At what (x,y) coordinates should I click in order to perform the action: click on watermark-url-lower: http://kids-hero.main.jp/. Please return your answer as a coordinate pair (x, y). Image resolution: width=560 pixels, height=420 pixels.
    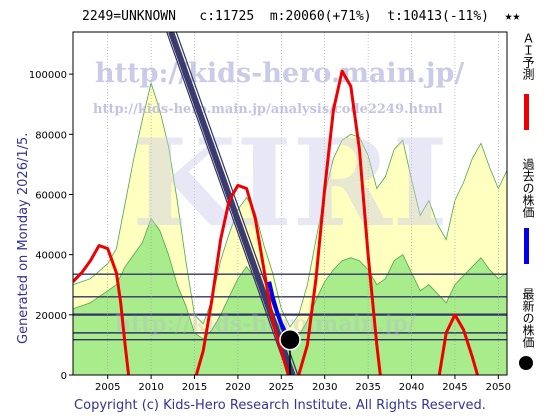
    Looking at the image, I should click on (266, 324).